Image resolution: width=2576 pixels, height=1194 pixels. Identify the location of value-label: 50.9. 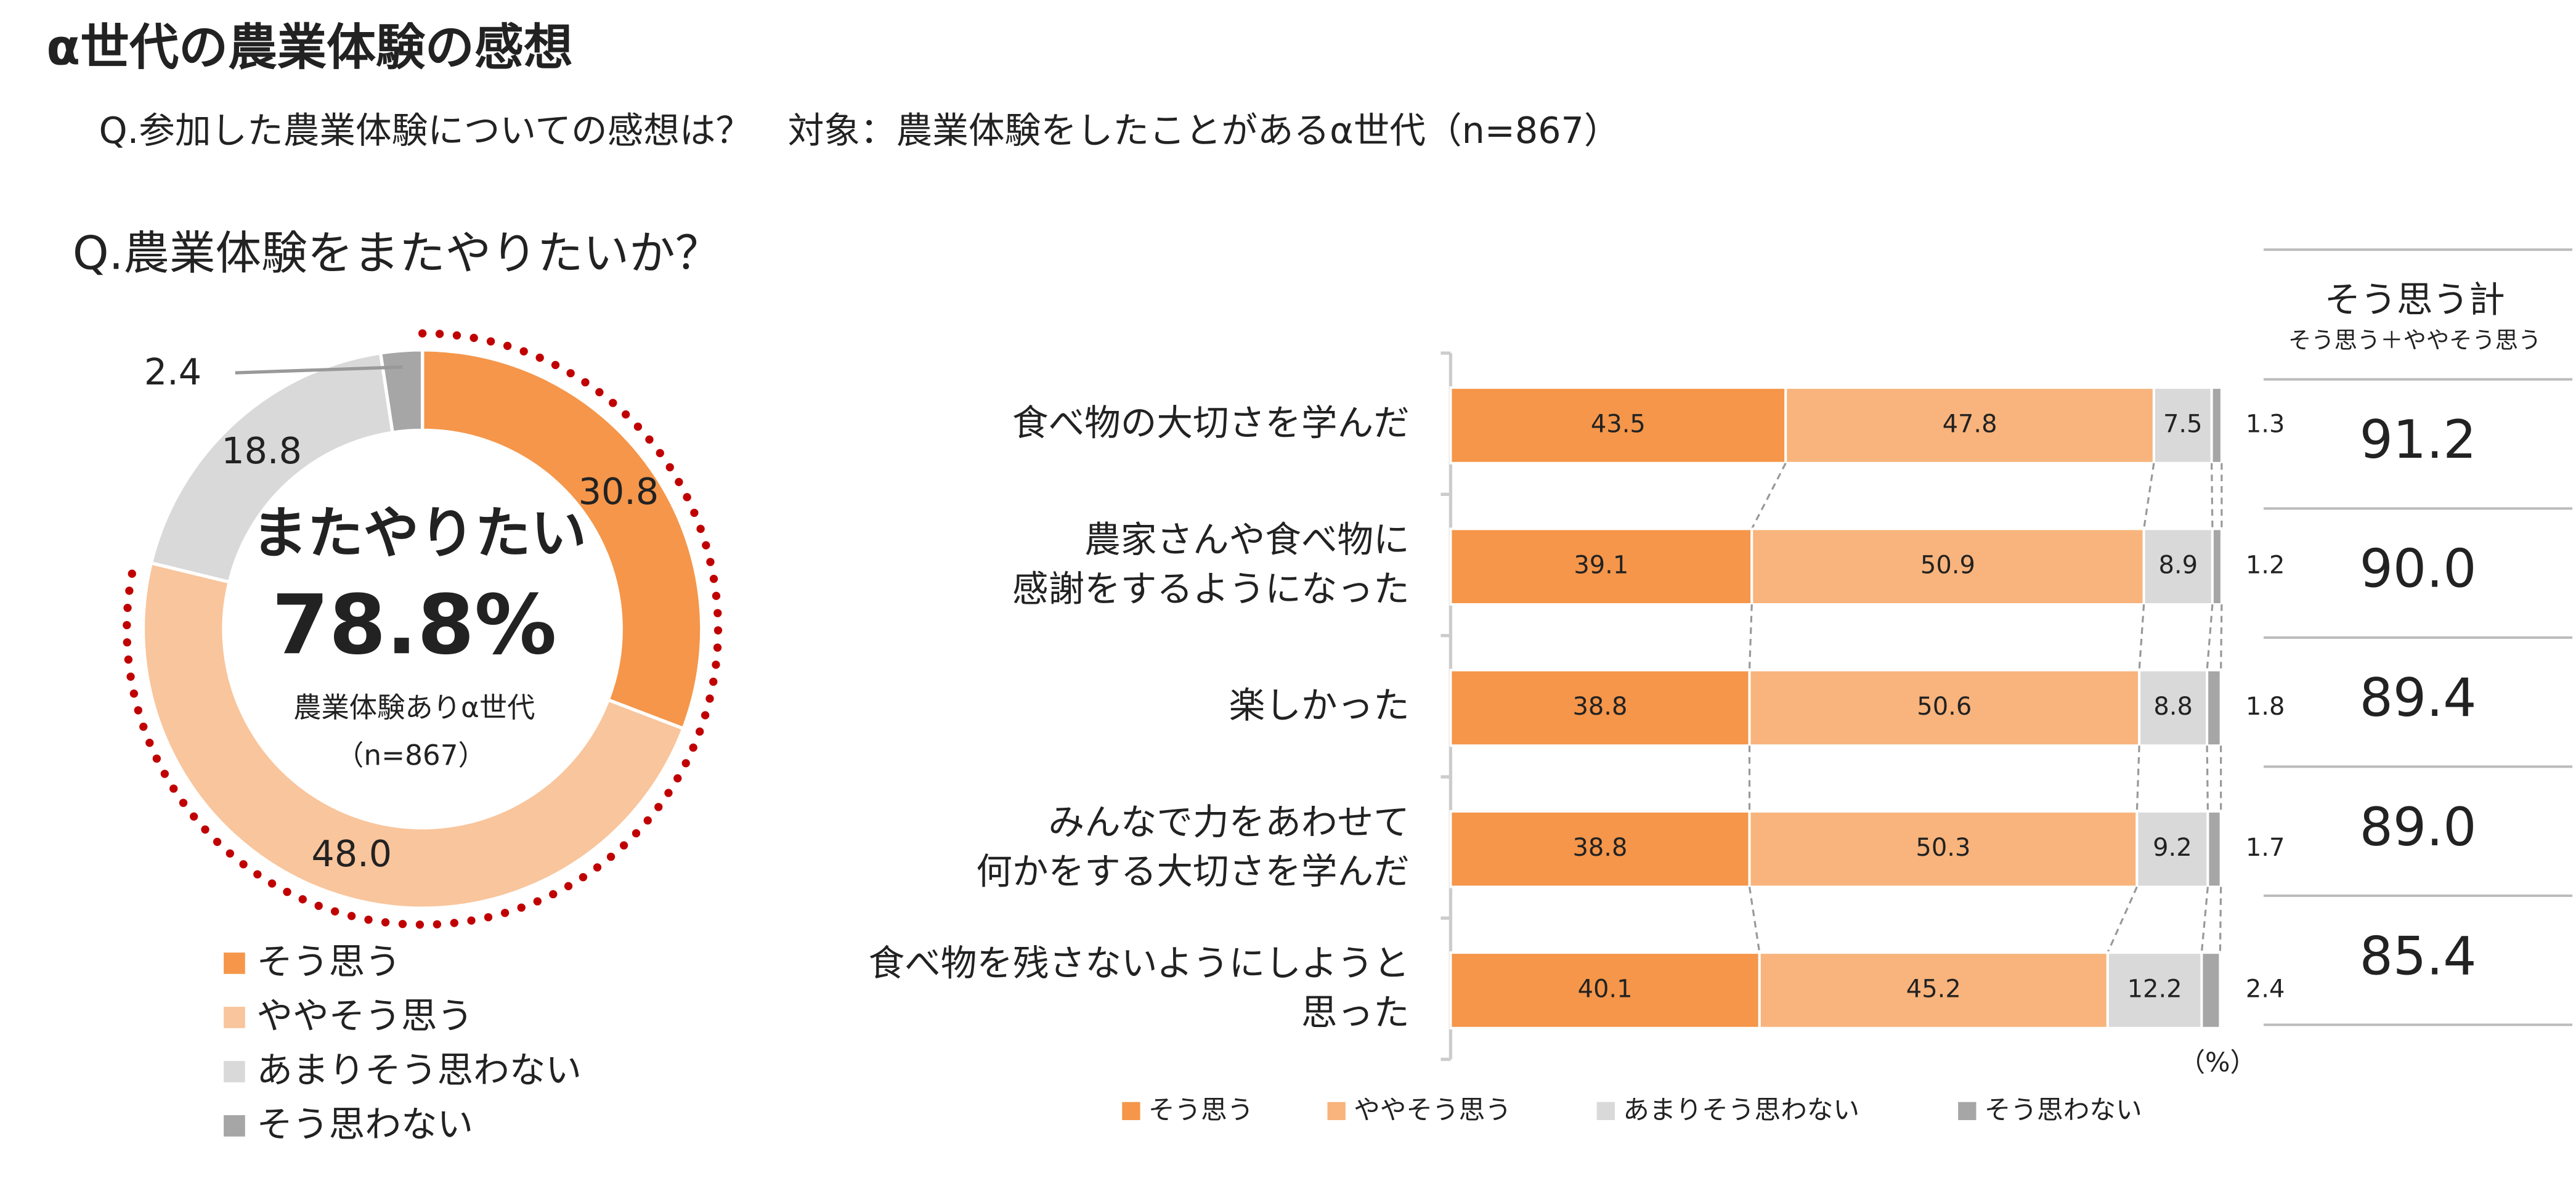
(1947, 565).